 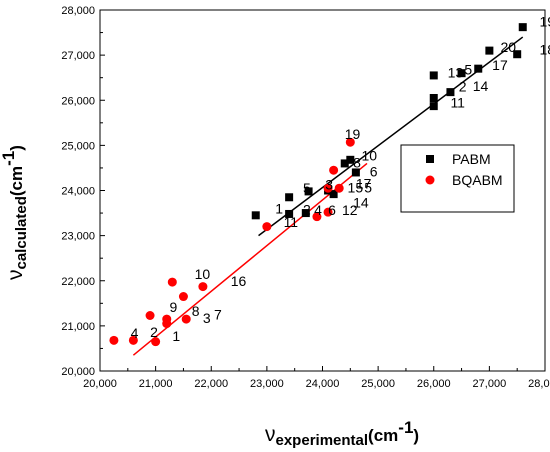 What do you see at coordinates (353, 134) in the screenshot?
I see `point-number-label: 19` at bounding box center [353, 134].